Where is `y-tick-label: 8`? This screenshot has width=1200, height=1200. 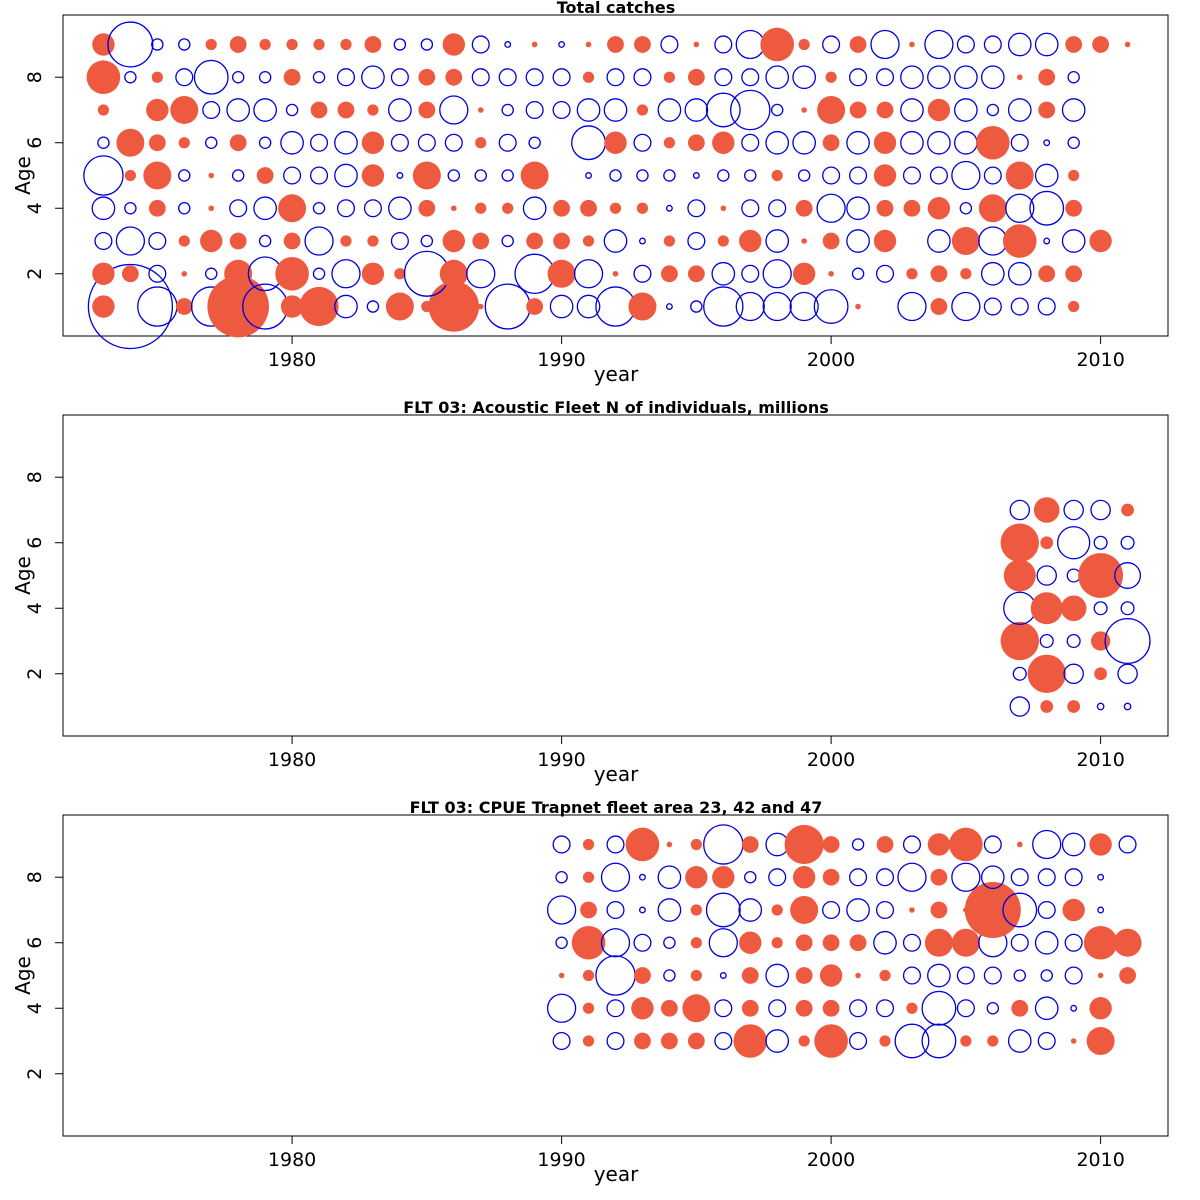
y-tick-label: 8 is located at coordinates (35, 77).